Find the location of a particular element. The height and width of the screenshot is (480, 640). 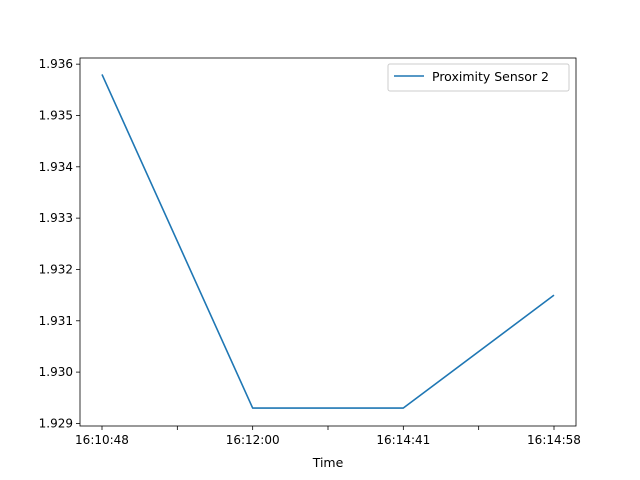

legend: Proximity Sensor 2 is located at coordinates (478, 77).